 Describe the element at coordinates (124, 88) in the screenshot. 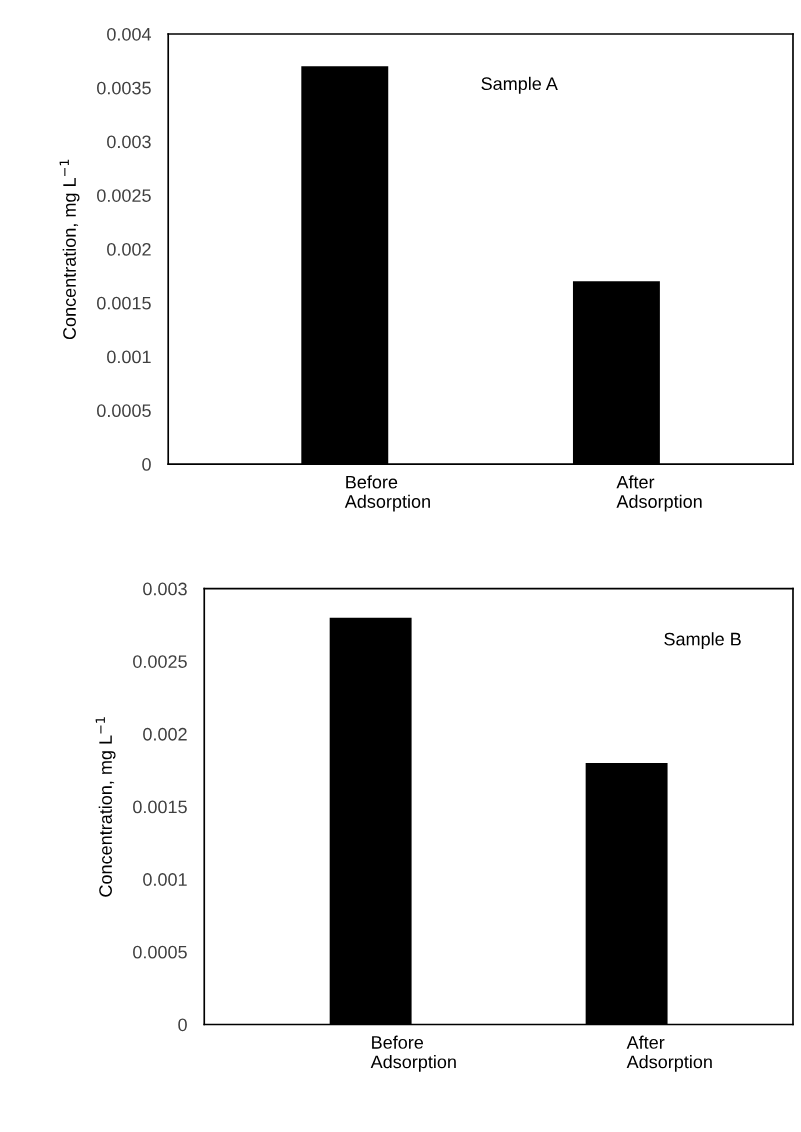

I see `y-tick-label: 0.0035` at that location.